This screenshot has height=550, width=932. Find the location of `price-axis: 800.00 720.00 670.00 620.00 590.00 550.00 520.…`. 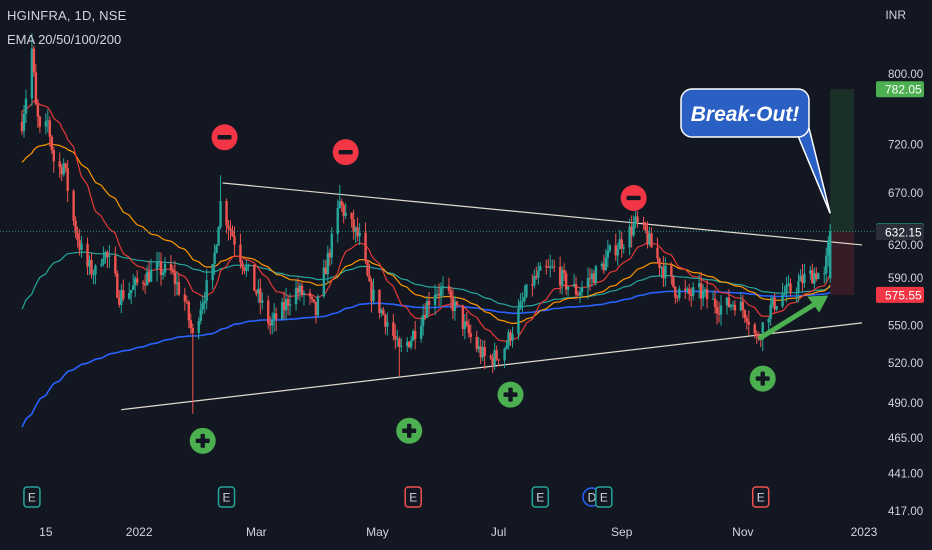

price-axis: 800.00 720.00 670.00 620.00 590.00 550.00 520.… is located at coordinates (905, 293).